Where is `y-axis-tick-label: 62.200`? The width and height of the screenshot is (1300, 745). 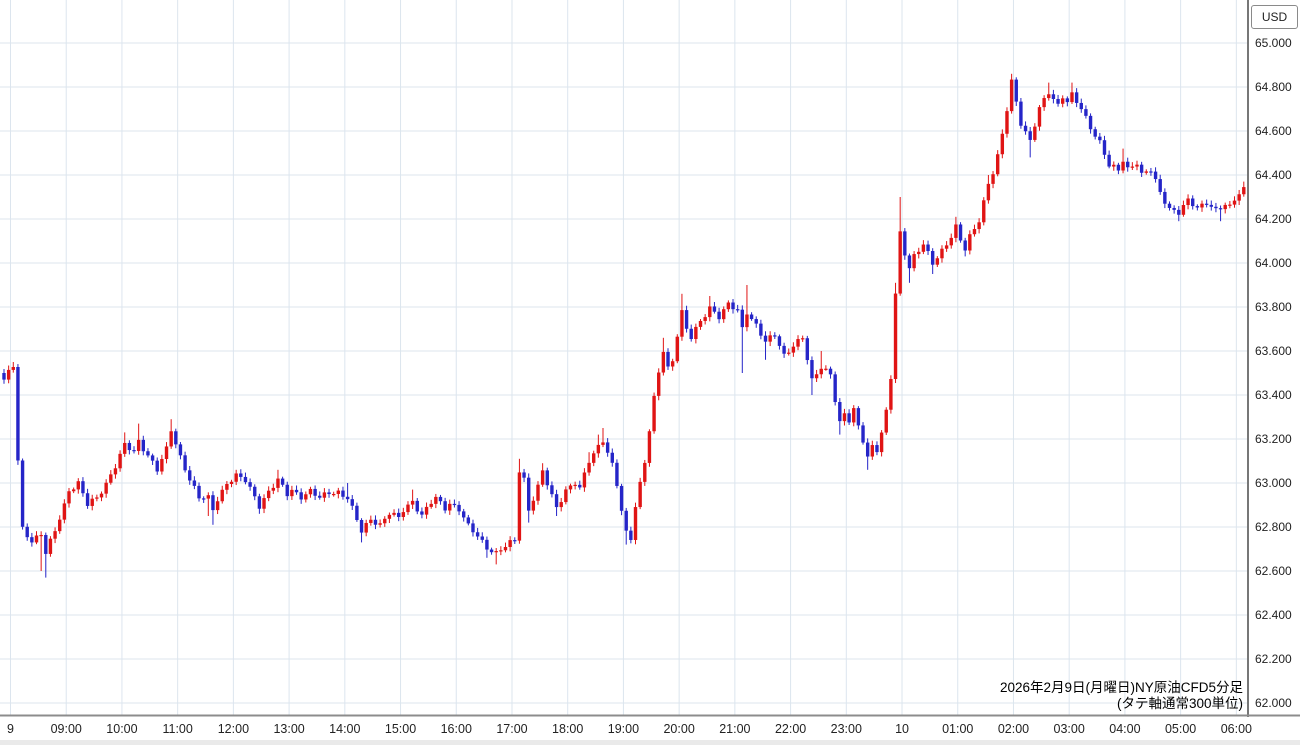
y-axis-tick-label: 62.200 is located at coordinates (1273, 658).